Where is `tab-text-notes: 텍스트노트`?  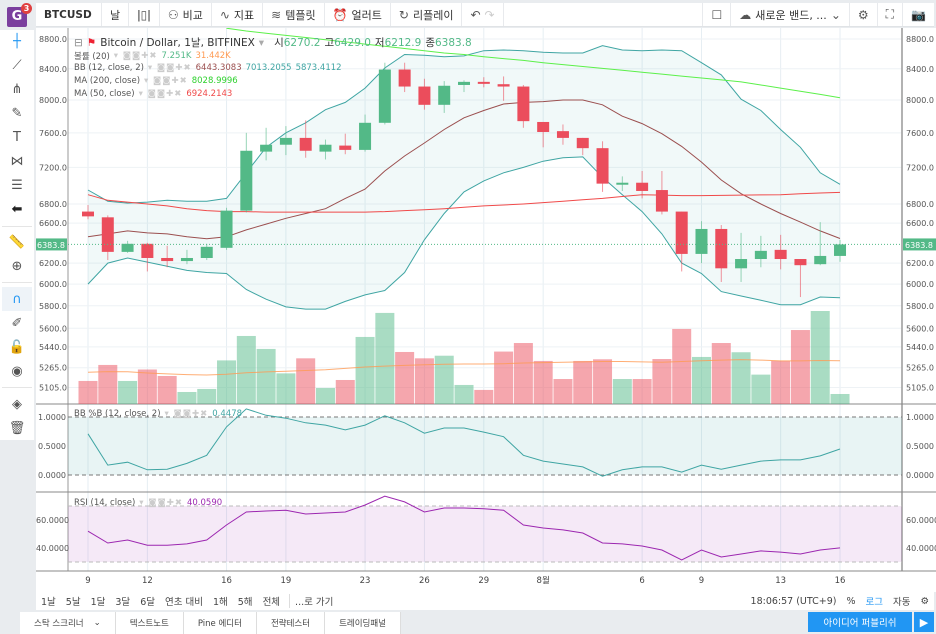
tab-text-notes: 텍스트노트 is located at coordinates (149, 623).